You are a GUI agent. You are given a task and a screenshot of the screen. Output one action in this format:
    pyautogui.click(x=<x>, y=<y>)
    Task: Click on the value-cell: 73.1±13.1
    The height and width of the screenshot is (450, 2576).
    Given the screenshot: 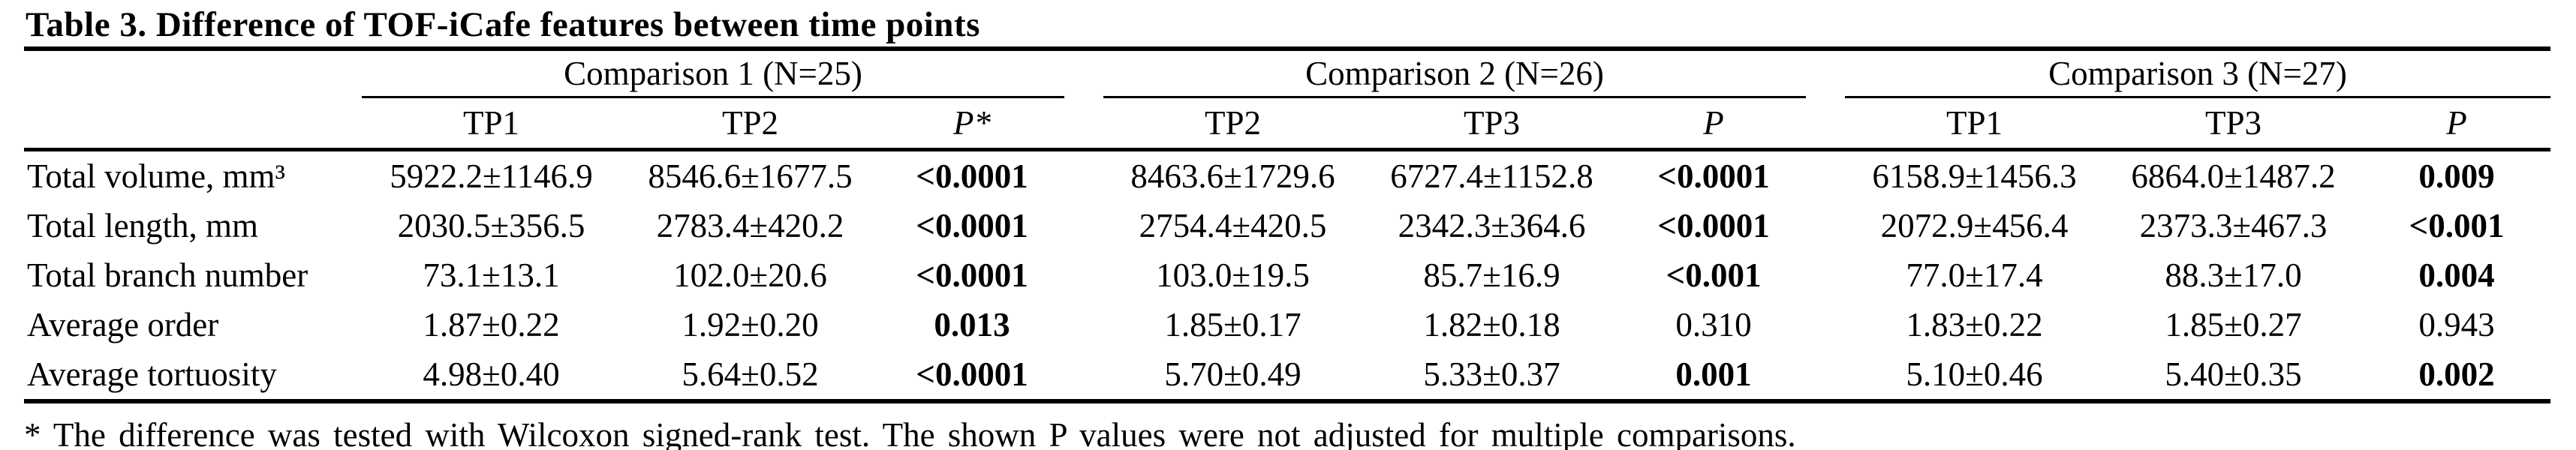 What is the action you would take?
    pyautogui.click(x=491, y=275)
    